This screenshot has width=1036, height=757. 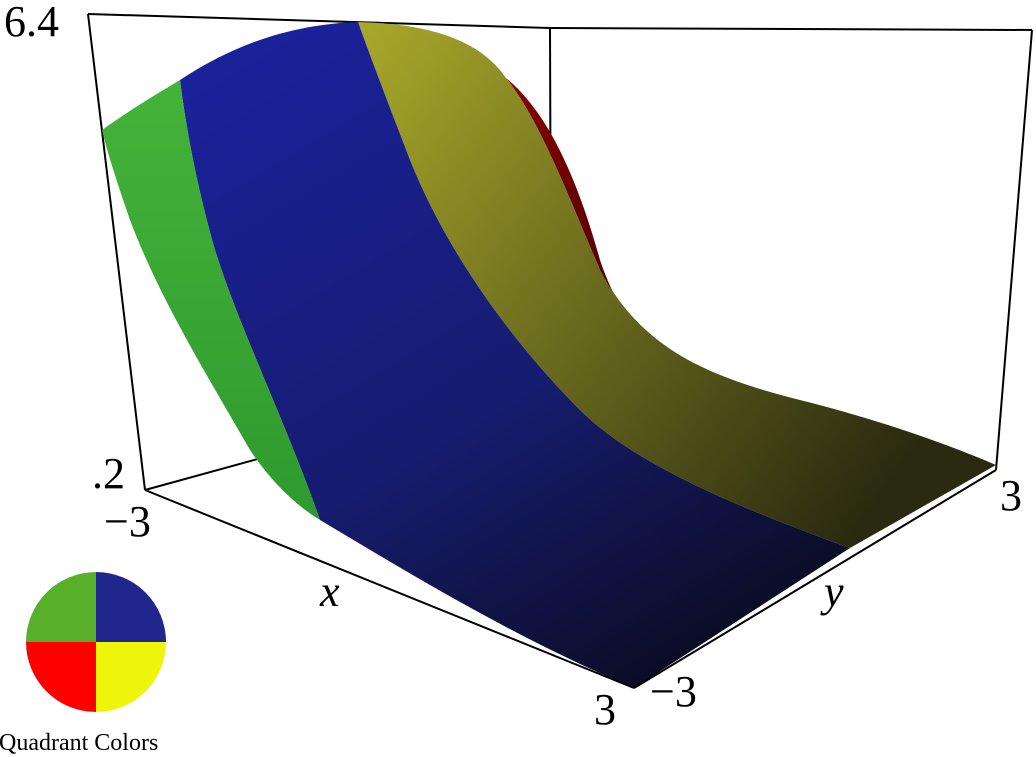 I want to click on z-tick-bottom: .2, so click(x=108, y=473).